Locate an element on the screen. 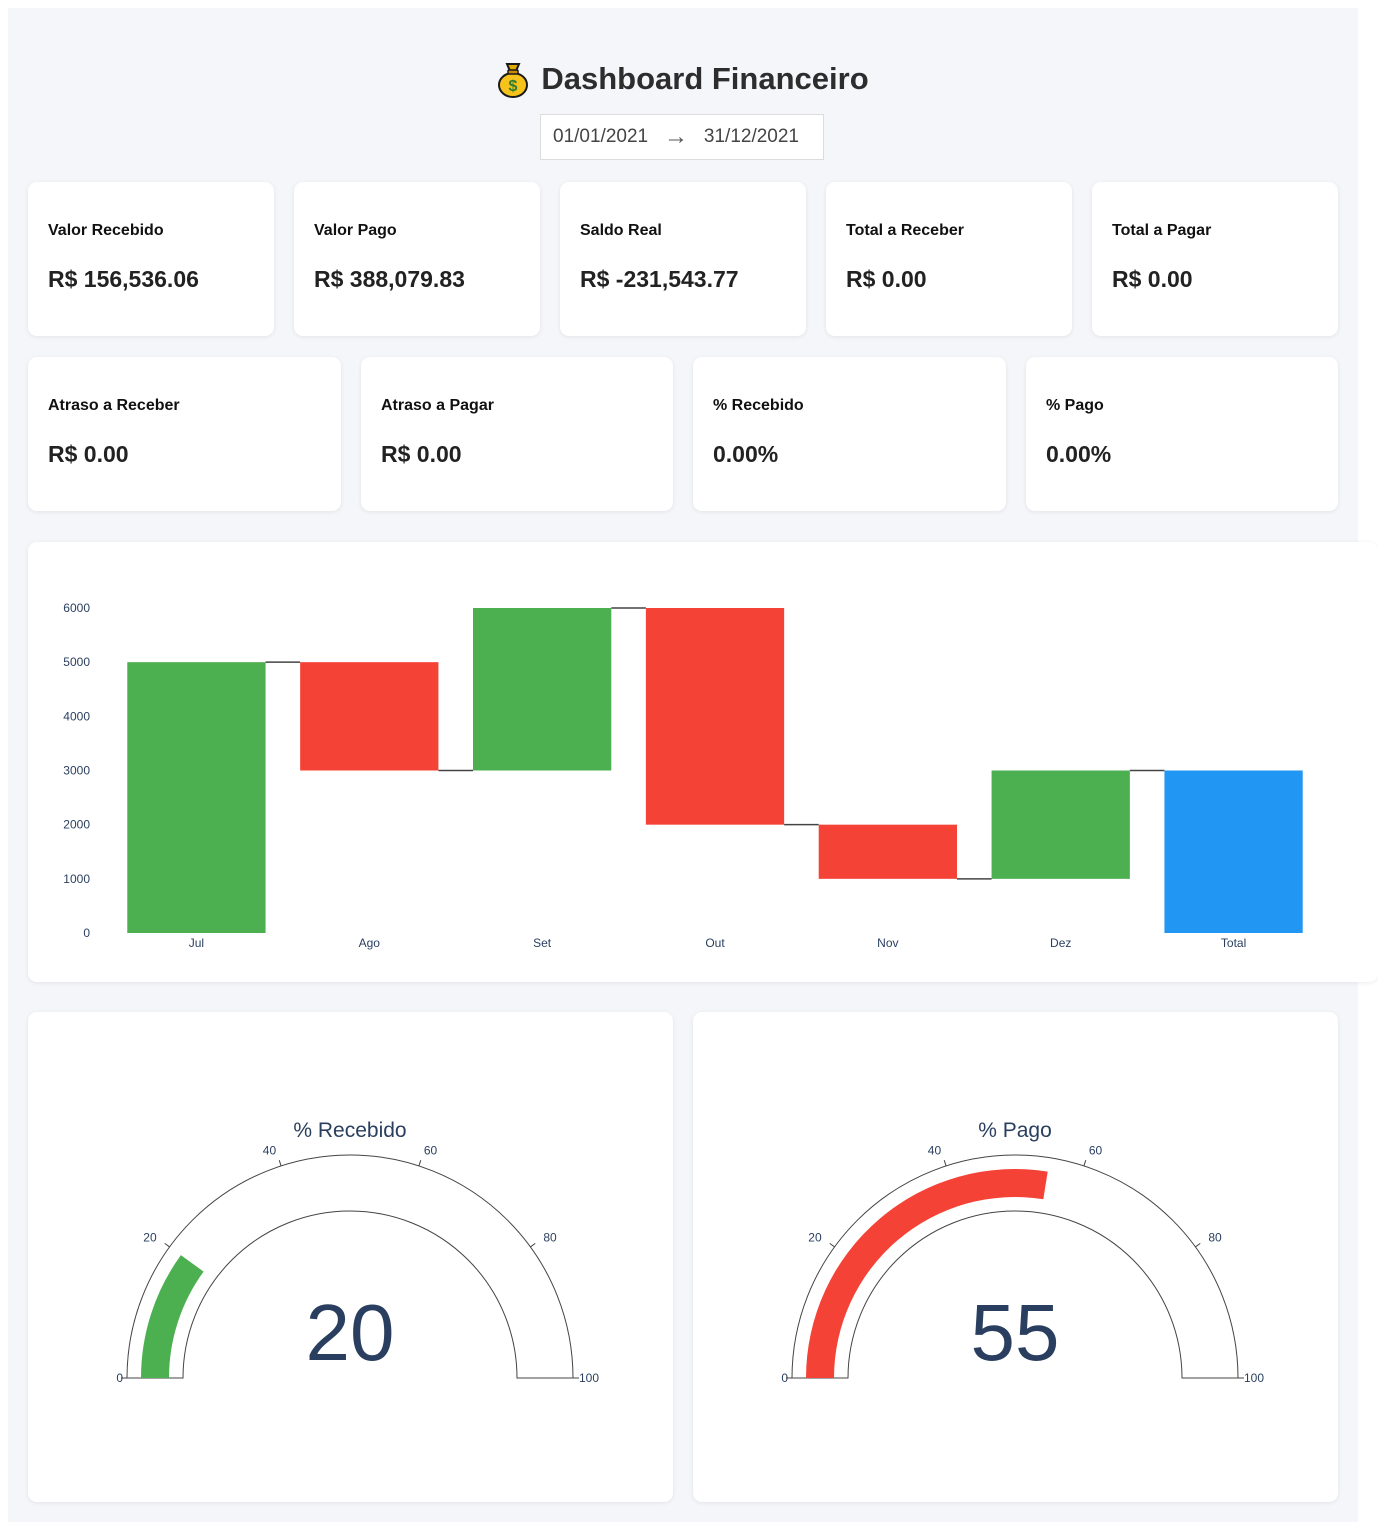  waterfall-bar-jul is located at coordinates (196, 797).